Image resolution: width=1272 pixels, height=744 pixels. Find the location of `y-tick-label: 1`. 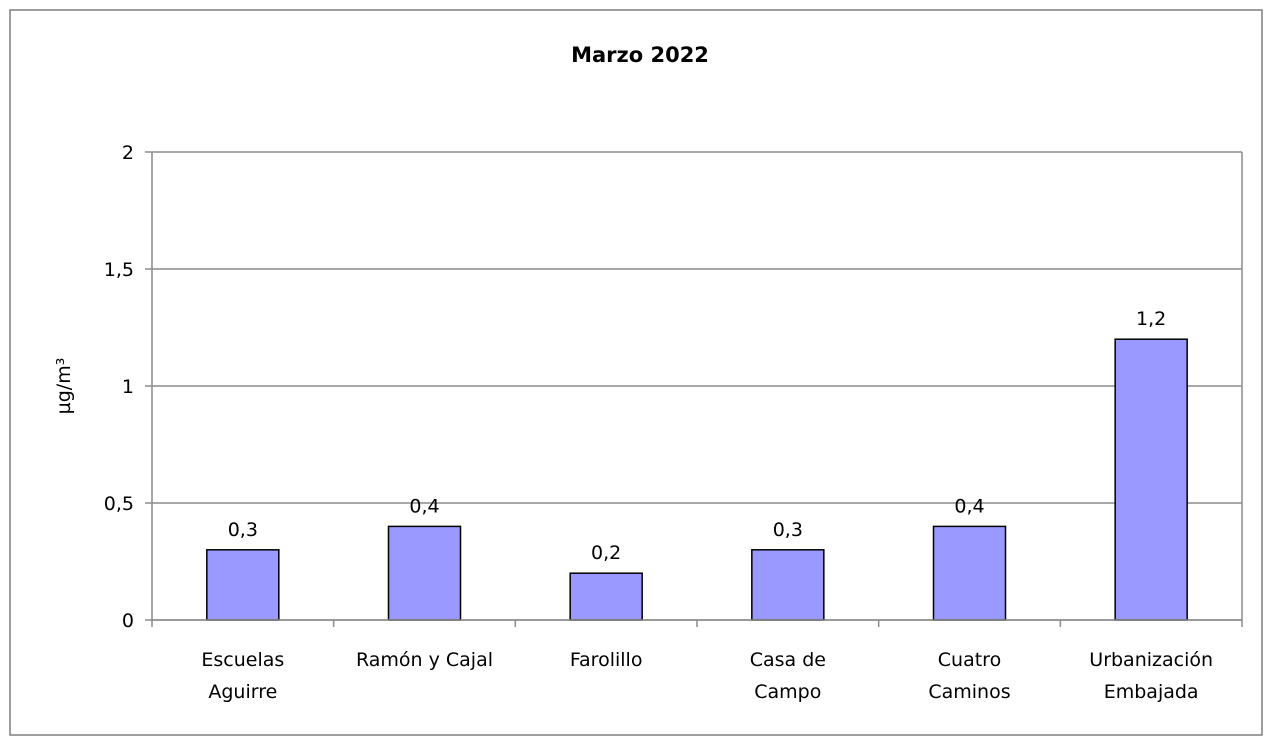

y-tick-label: 1 is located at coordinates (128, 387).